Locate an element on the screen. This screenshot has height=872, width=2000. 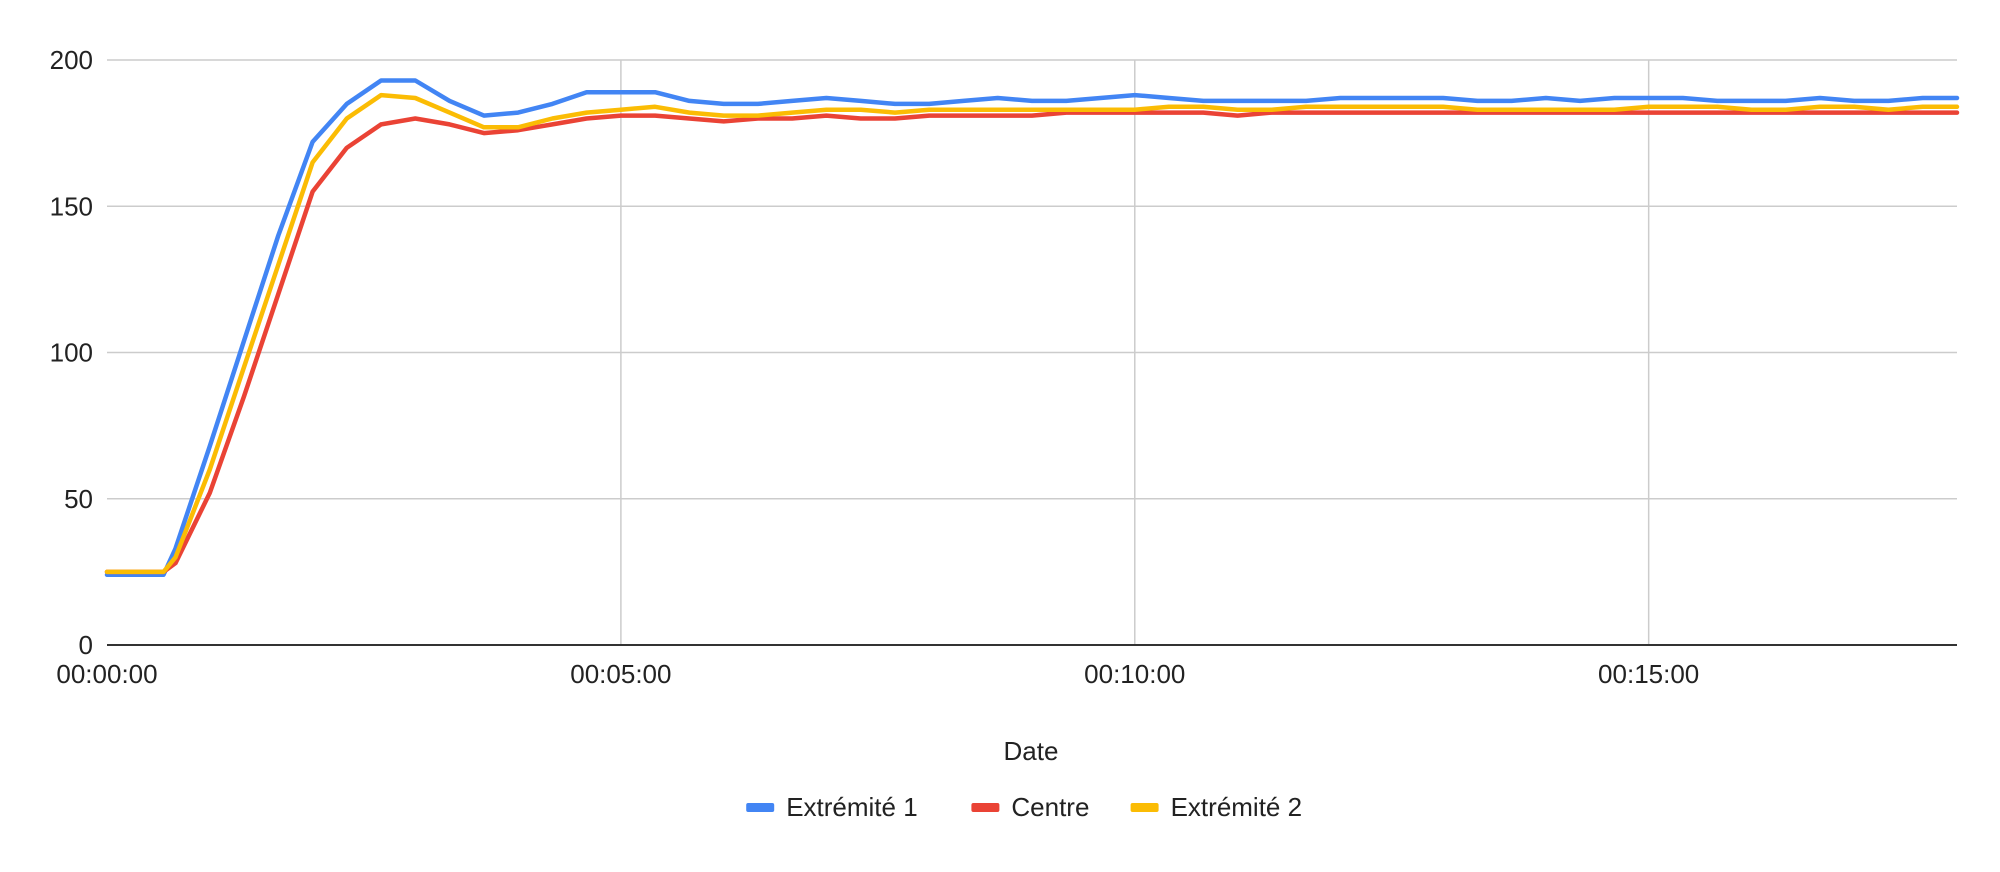
legend-label: Centre is located at coordinates (1050, 807).